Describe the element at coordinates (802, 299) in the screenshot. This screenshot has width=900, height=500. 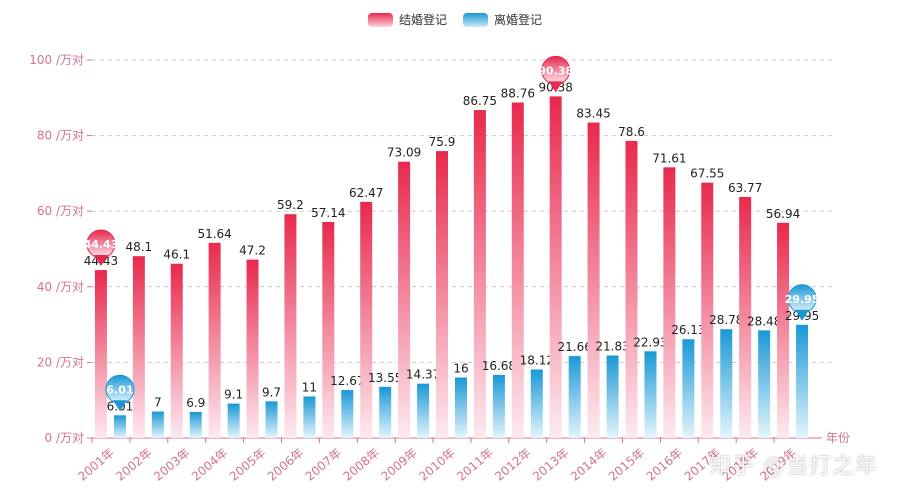
I see `divorce-max-marker-label: 29.95` at that location.